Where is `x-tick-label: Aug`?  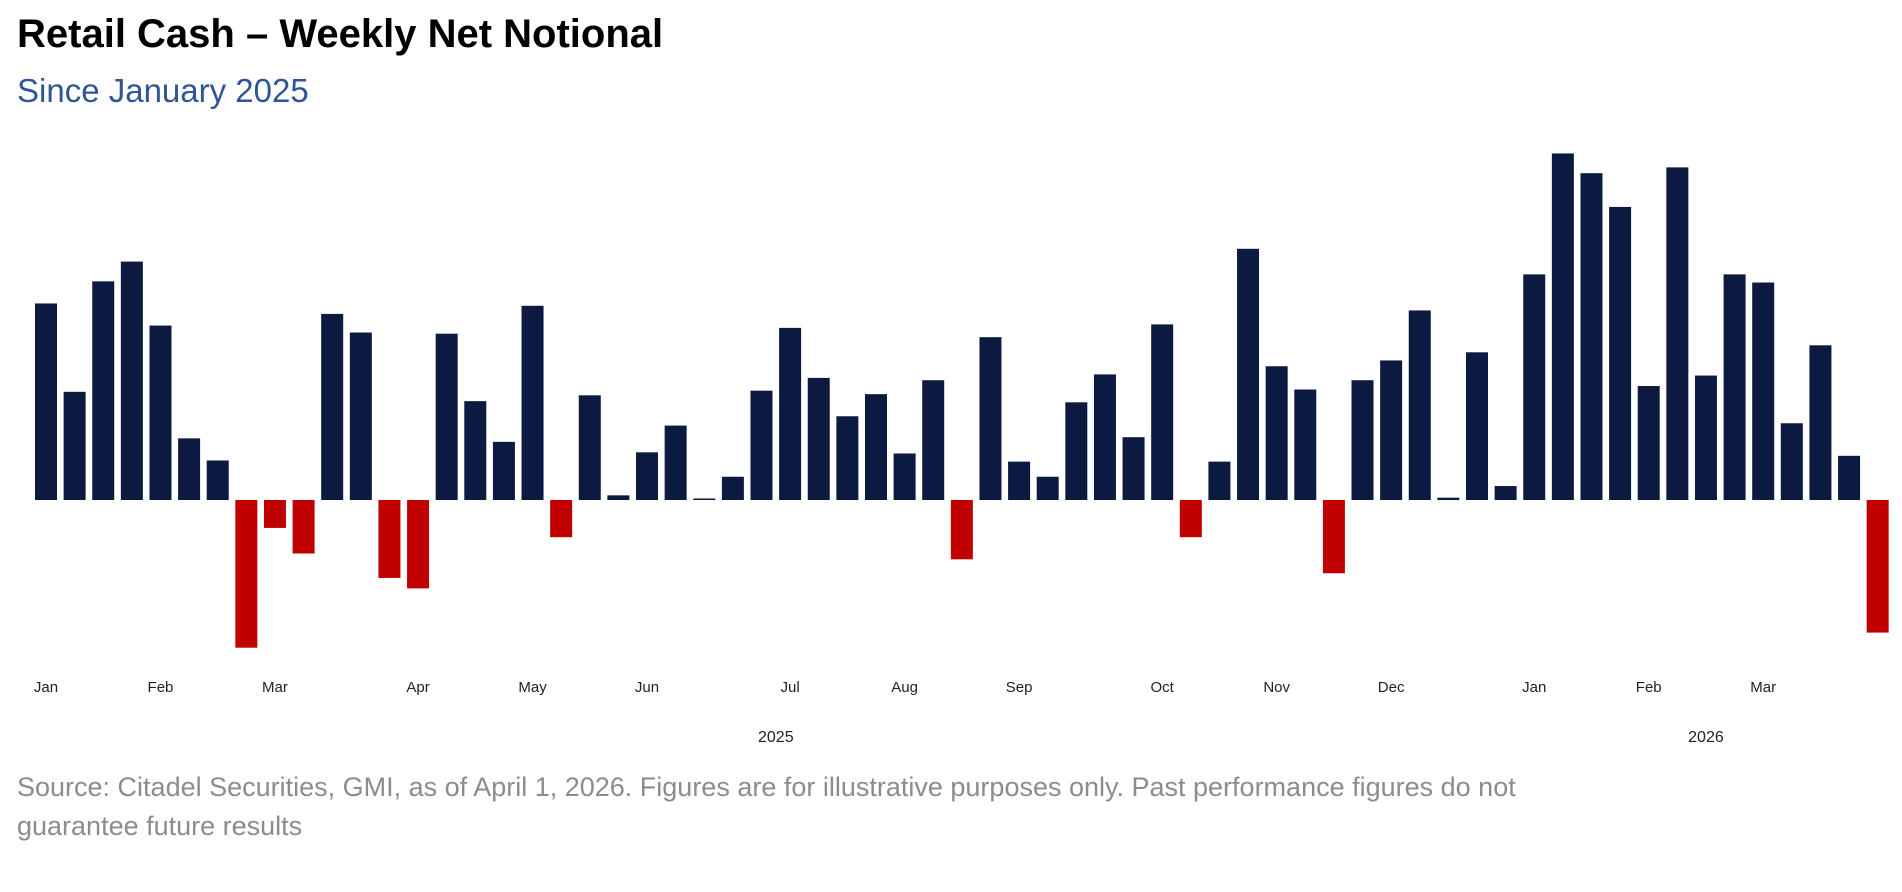
x-tick-label: Aug is located at coordinates (904, 687).